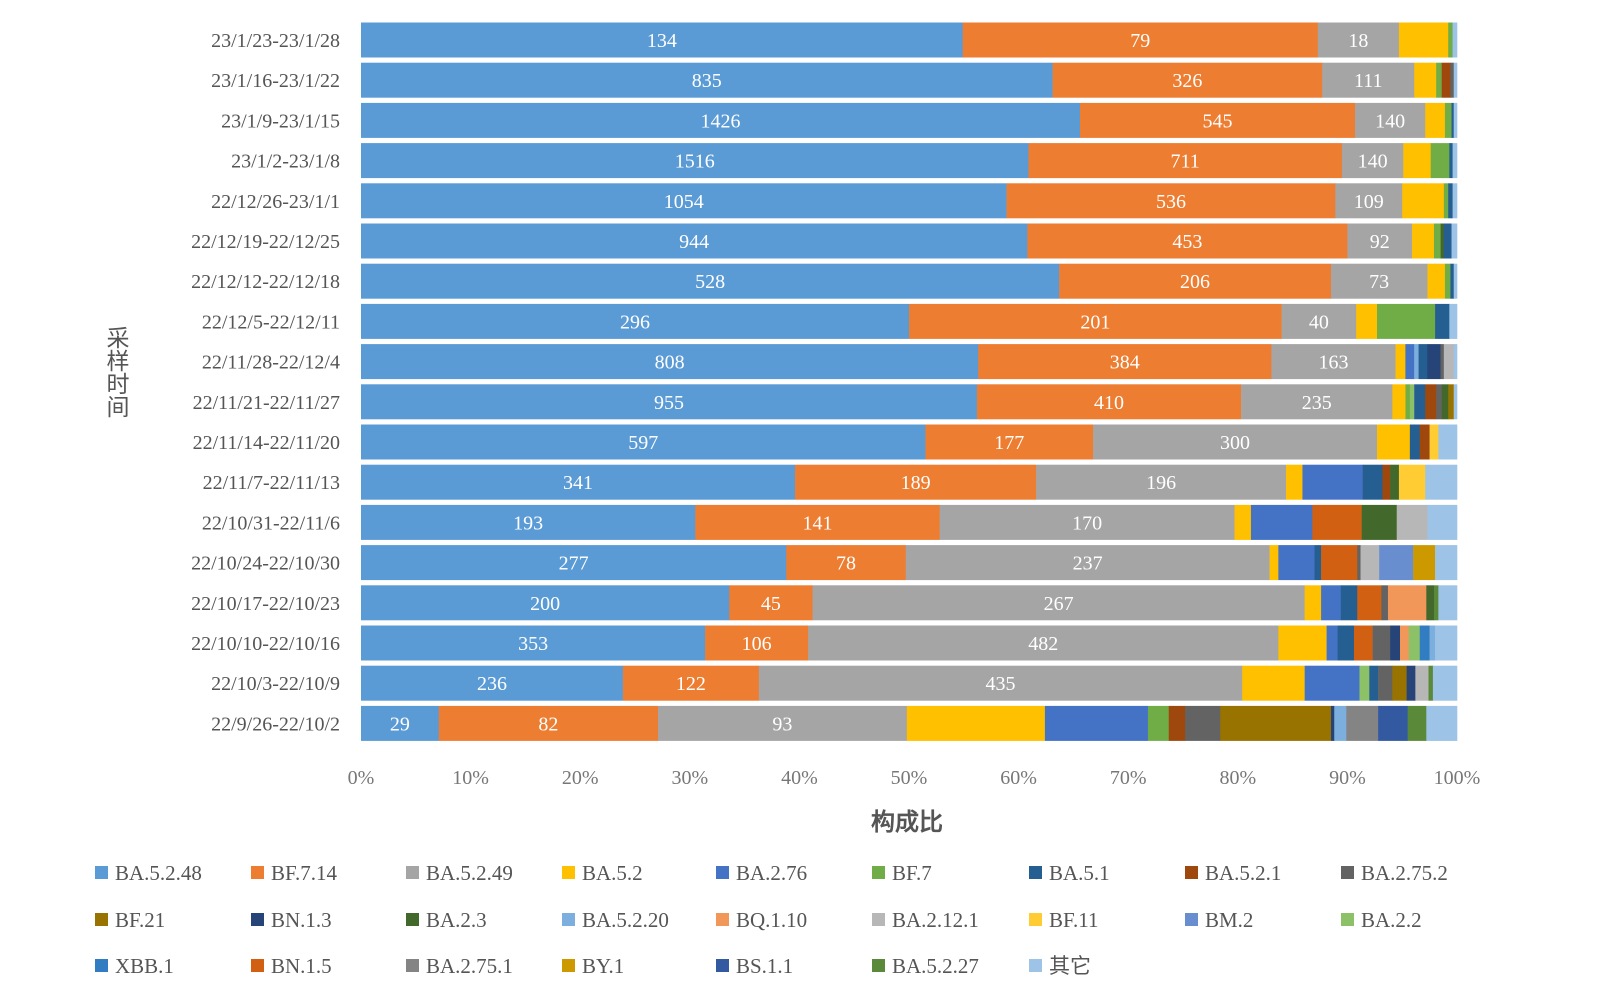  Describe the element at coordinates (275, 202) in the screenshot. I see `category-label: 22/12/26-23/1/1` at that location.